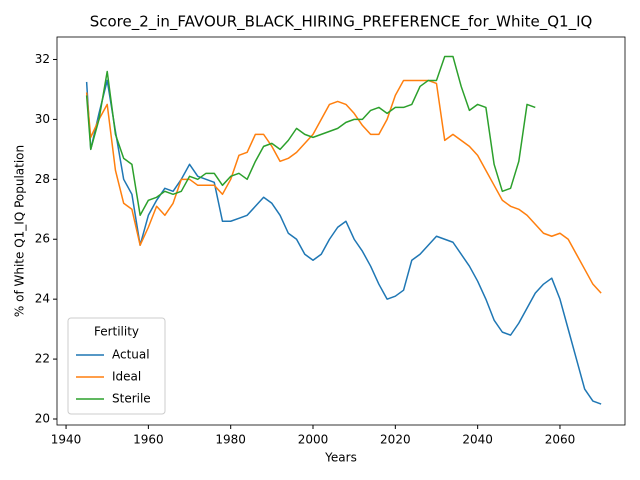 The width and height of the screenshot is (640, 480). What do you see at coordinates (42, 419) in the screenshot?
I see `y-tick-label: 20` at bounding box center [42, 419].